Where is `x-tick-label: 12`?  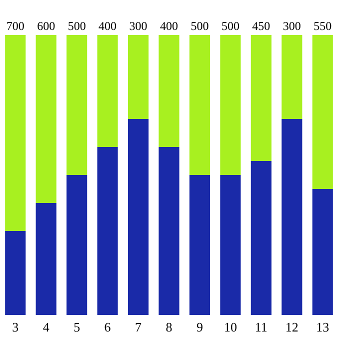
x-tick-label: 12 is located at coordinates (291, 327).